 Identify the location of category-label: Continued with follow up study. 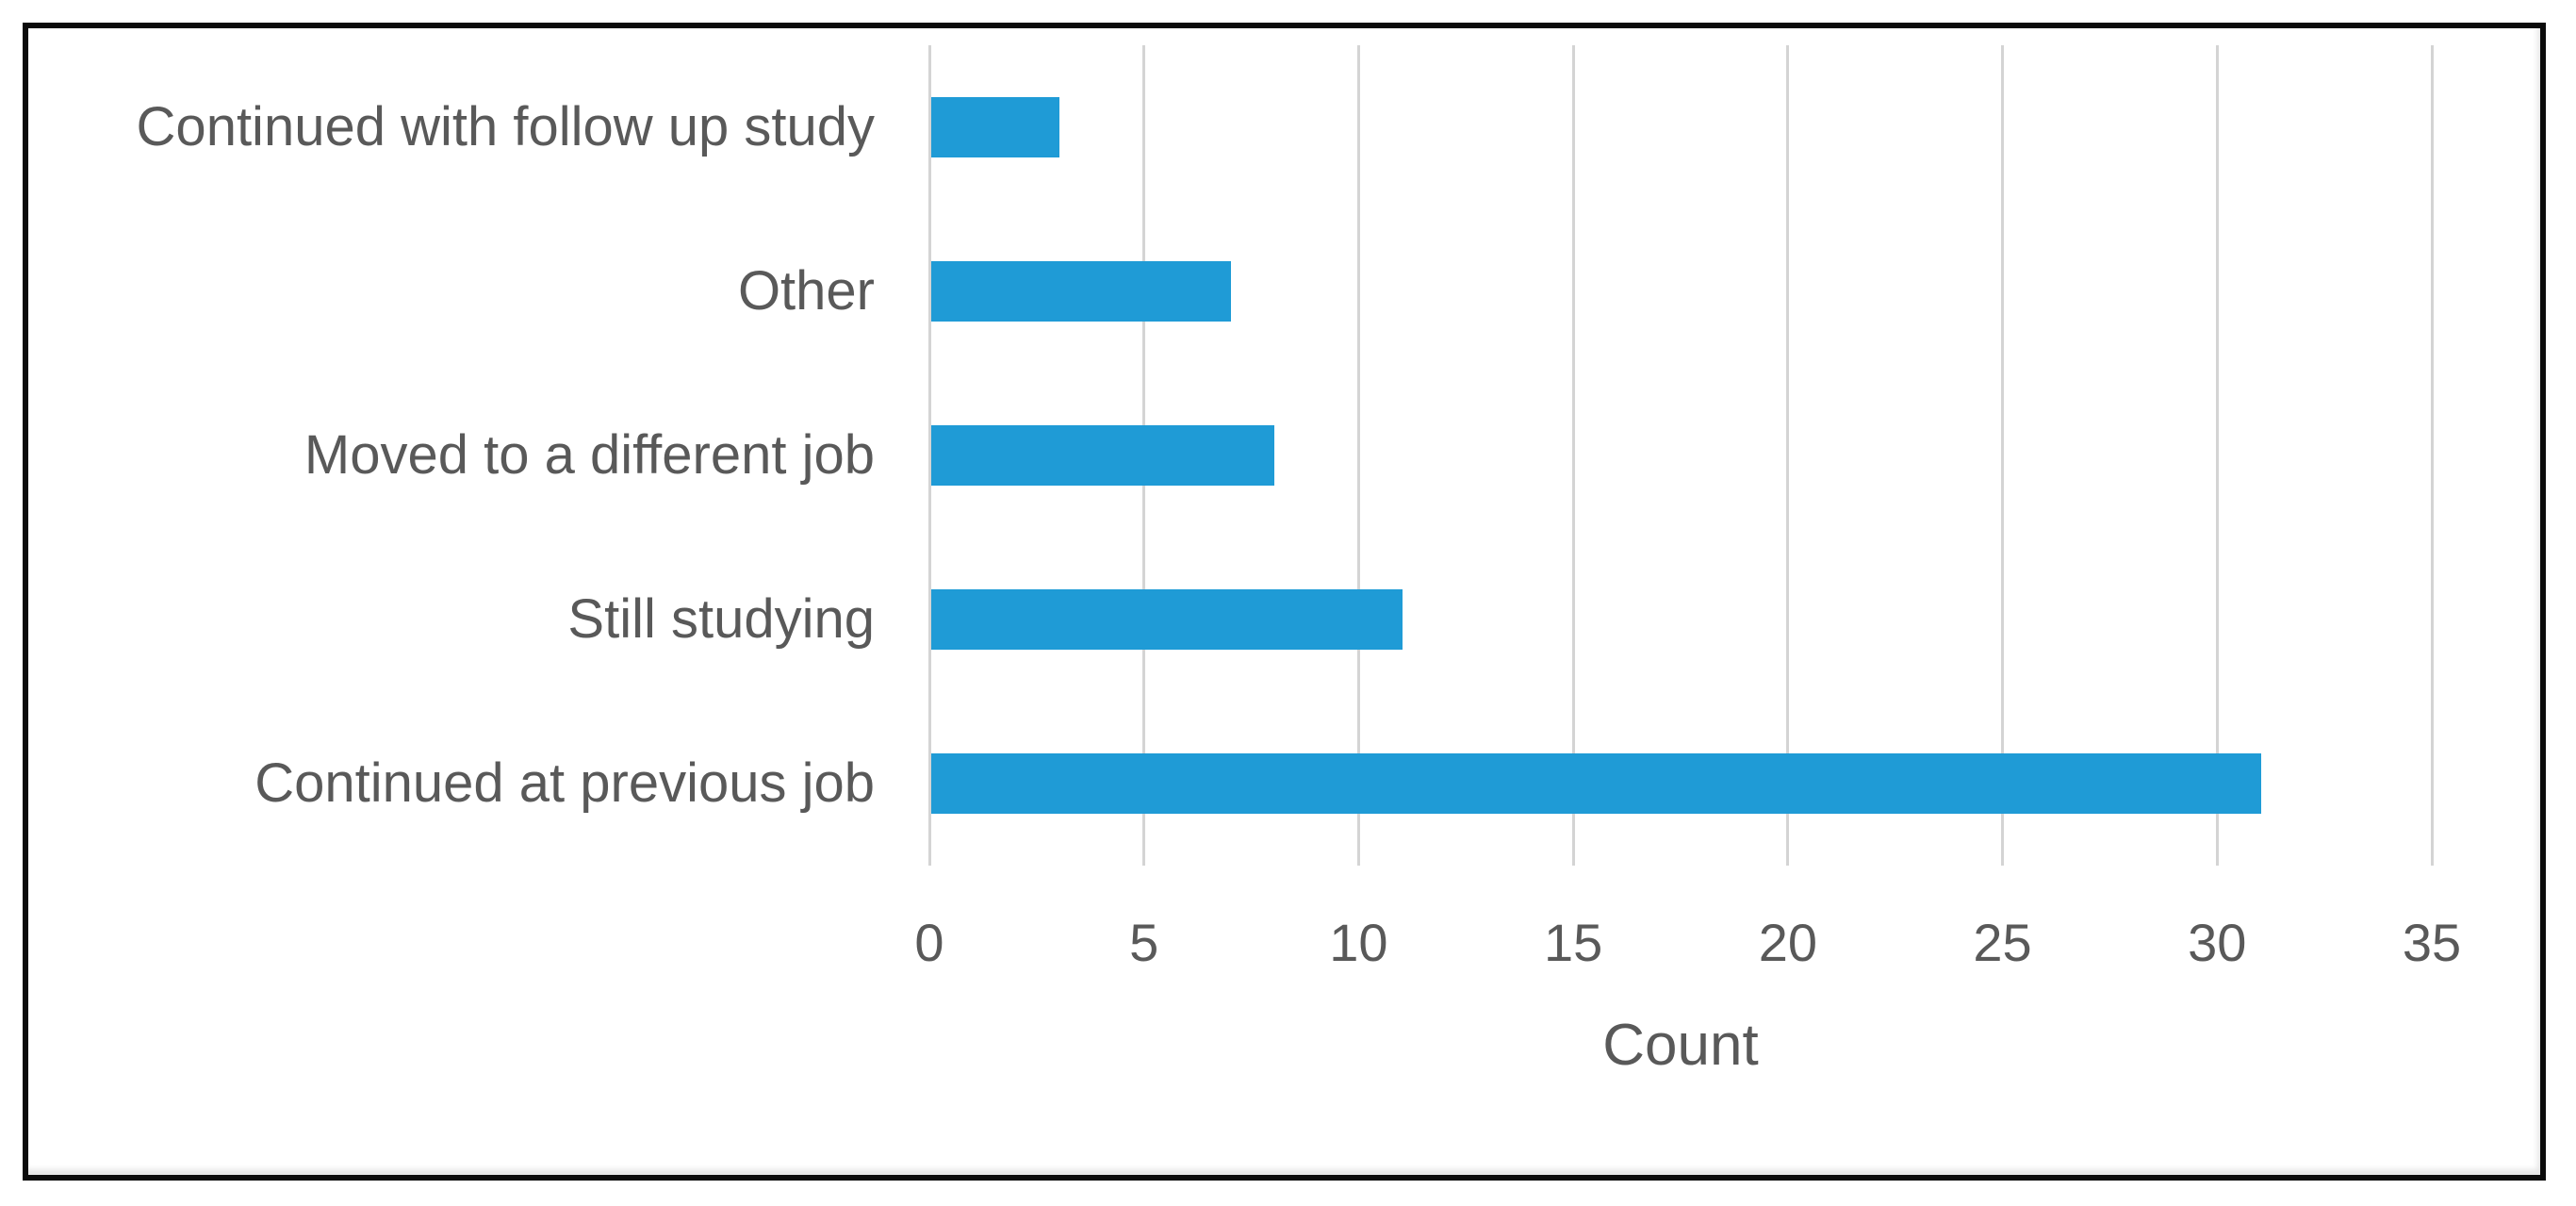
(505, 126).